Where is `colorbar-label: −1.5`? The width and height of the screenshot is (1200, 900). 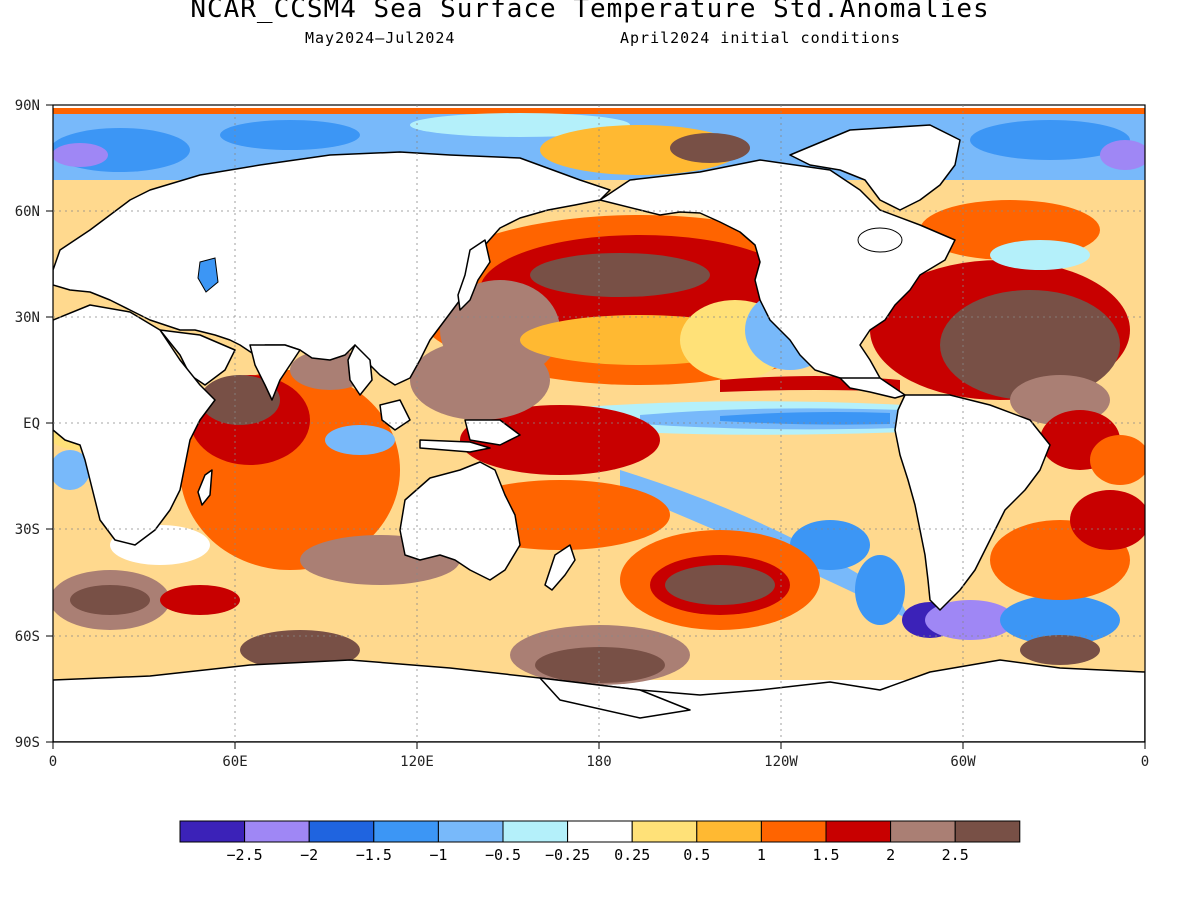 colorbar-label: −1.5 is located at coordinates (374, 855).